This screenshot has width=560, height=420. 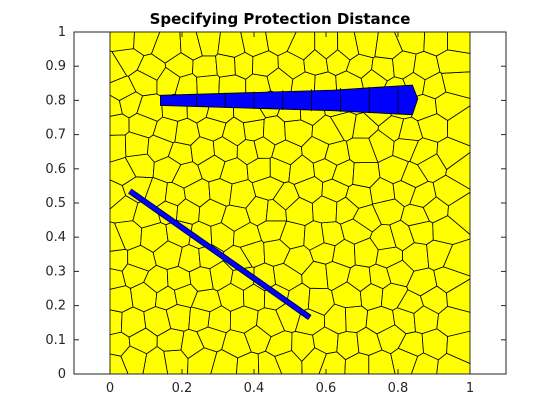 I want to click on x-tick-label: 0.8, so click(x=398, y=388).